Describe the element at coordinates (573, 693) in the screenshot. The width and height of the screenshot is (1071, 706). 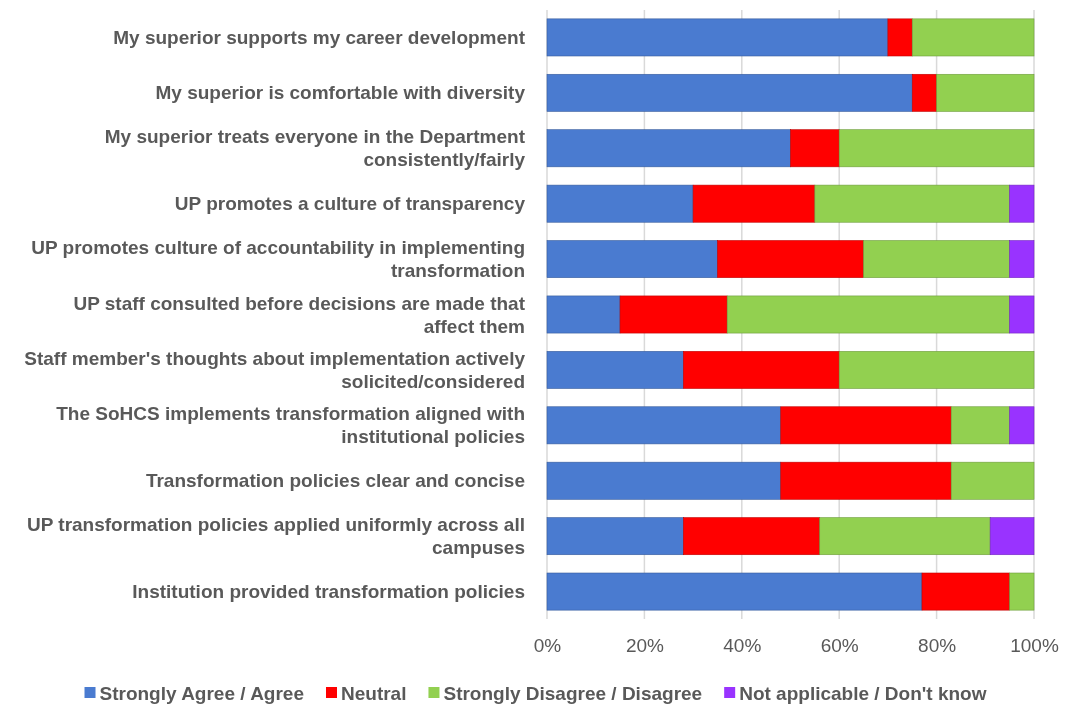
I see `legend-label: Strongly Disagree / Disagree` at that location.